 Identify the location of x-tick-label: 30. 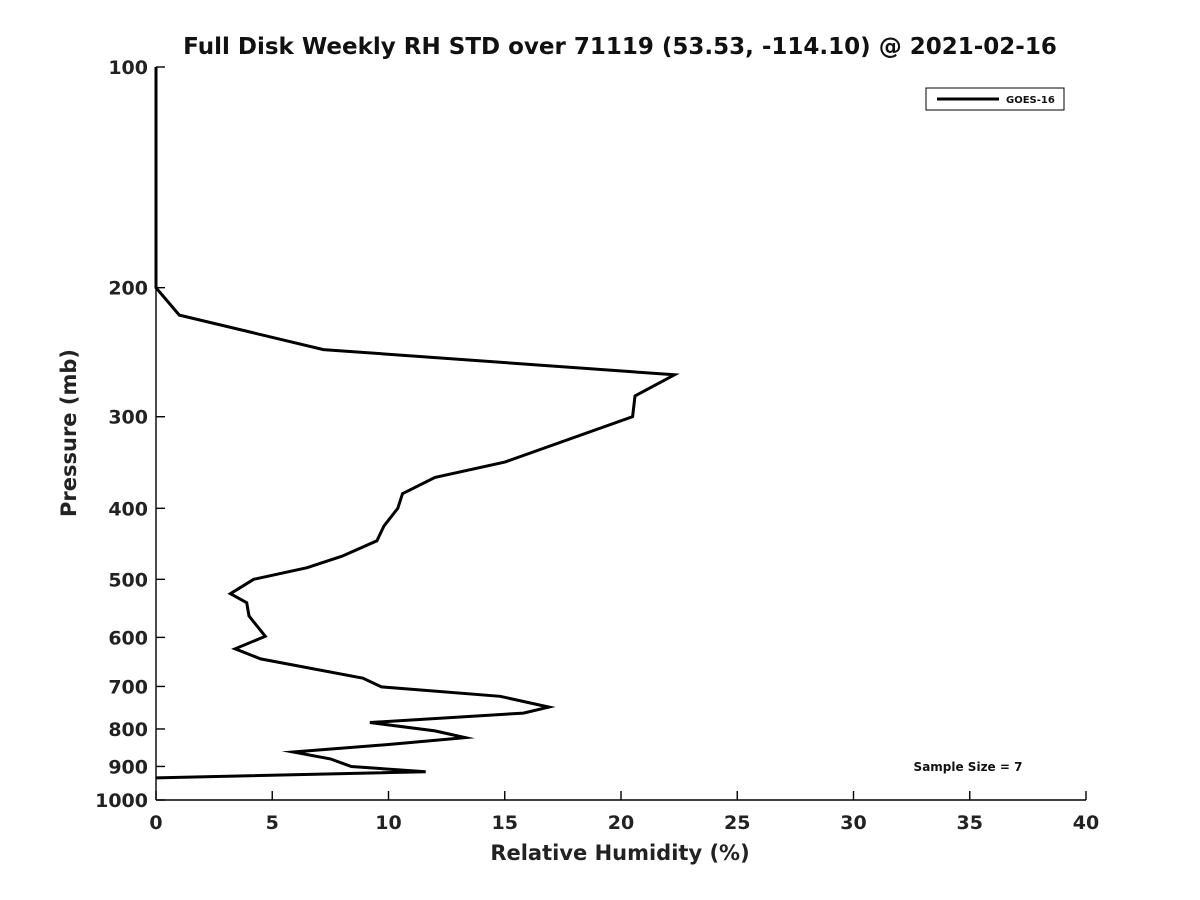
(853, 823).